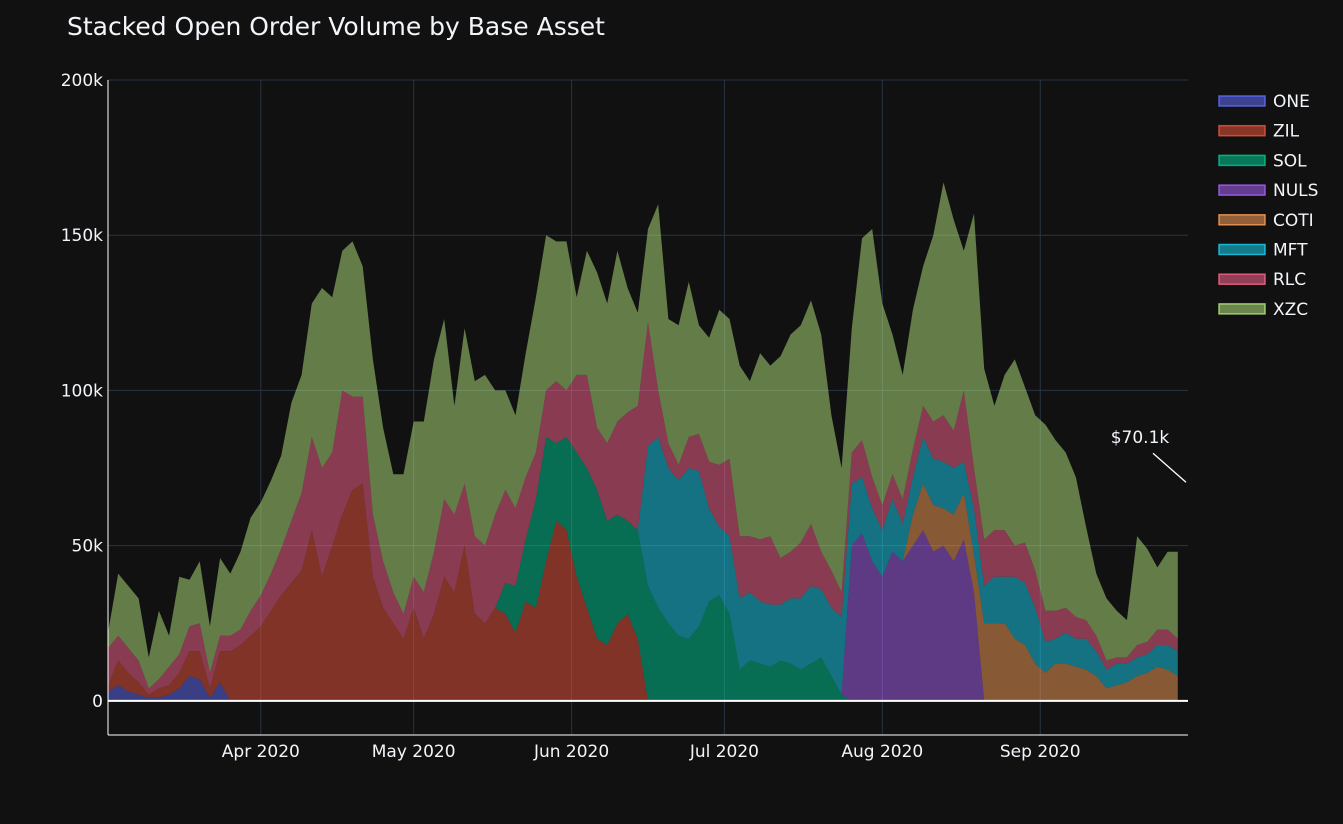 The width and height of the screenshot is (1343, 824). What do you see at coordinates (1040, 752) in the screenshot?
I see `x-tick-label: Sep 2020` at bounding box center [1040, 752].